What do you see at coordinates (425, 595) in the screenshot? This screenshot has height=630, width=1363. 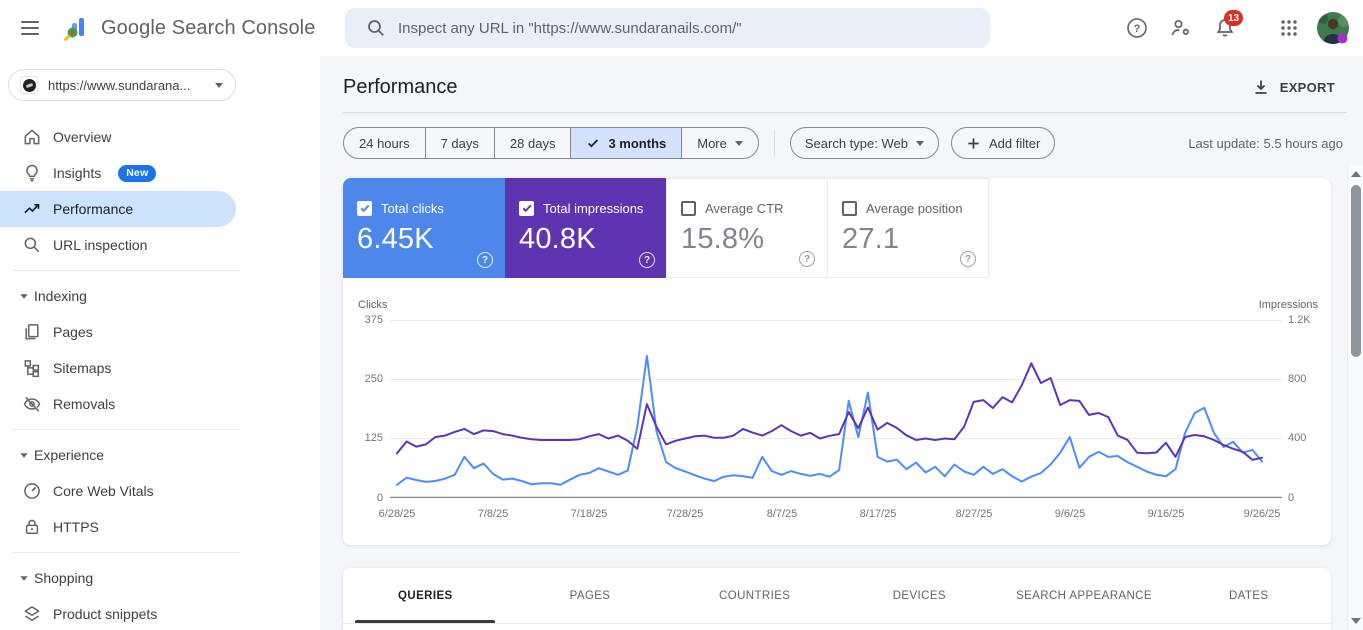 I see `tab-queries: QUERIES` at bounding box center [425, 595].